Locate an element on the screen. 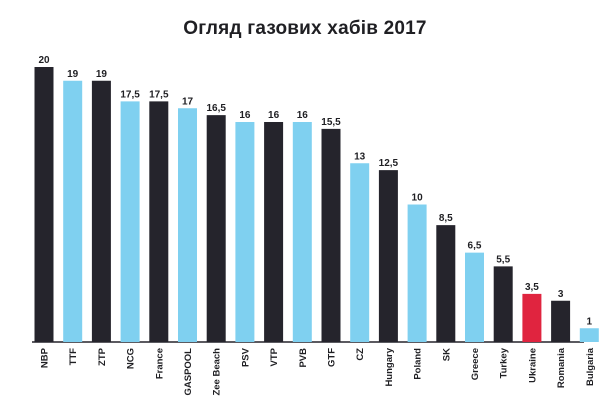 The width and height of the screenshot is (610, 406). value-label-turkey: 5,5 is located at coordinates (503, 259).